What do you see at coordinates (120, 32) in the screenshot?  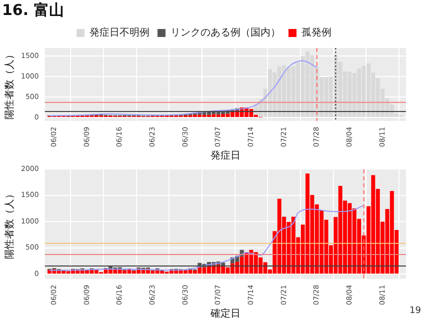 I see `legend-label: 発症日不明例` at bounding box center [120, 32].